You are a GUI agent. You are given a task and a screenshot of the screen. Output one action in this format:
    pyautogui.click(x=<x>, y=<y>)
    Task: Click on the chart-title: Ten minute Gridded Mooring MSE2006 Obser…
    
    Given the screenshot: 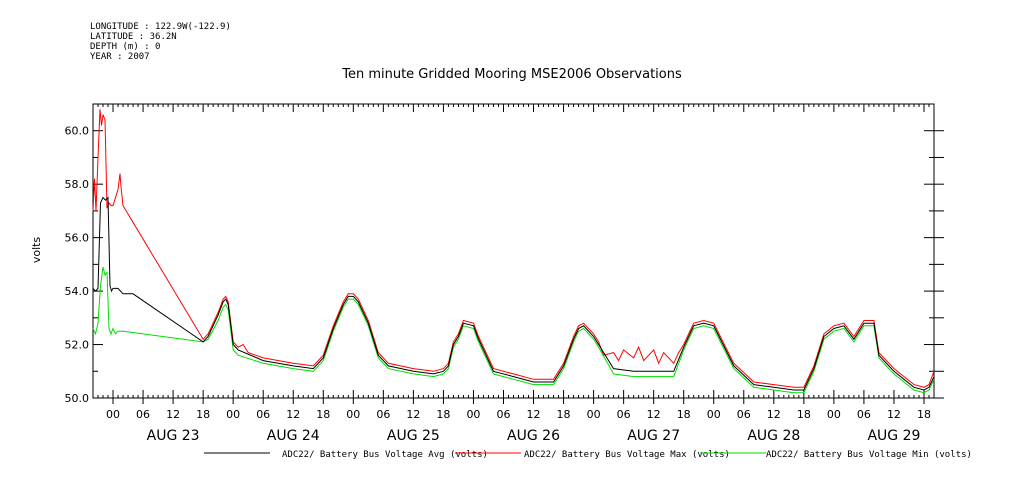 What is the action you would take?
    pyautogui.click(x=512, y=74)
    